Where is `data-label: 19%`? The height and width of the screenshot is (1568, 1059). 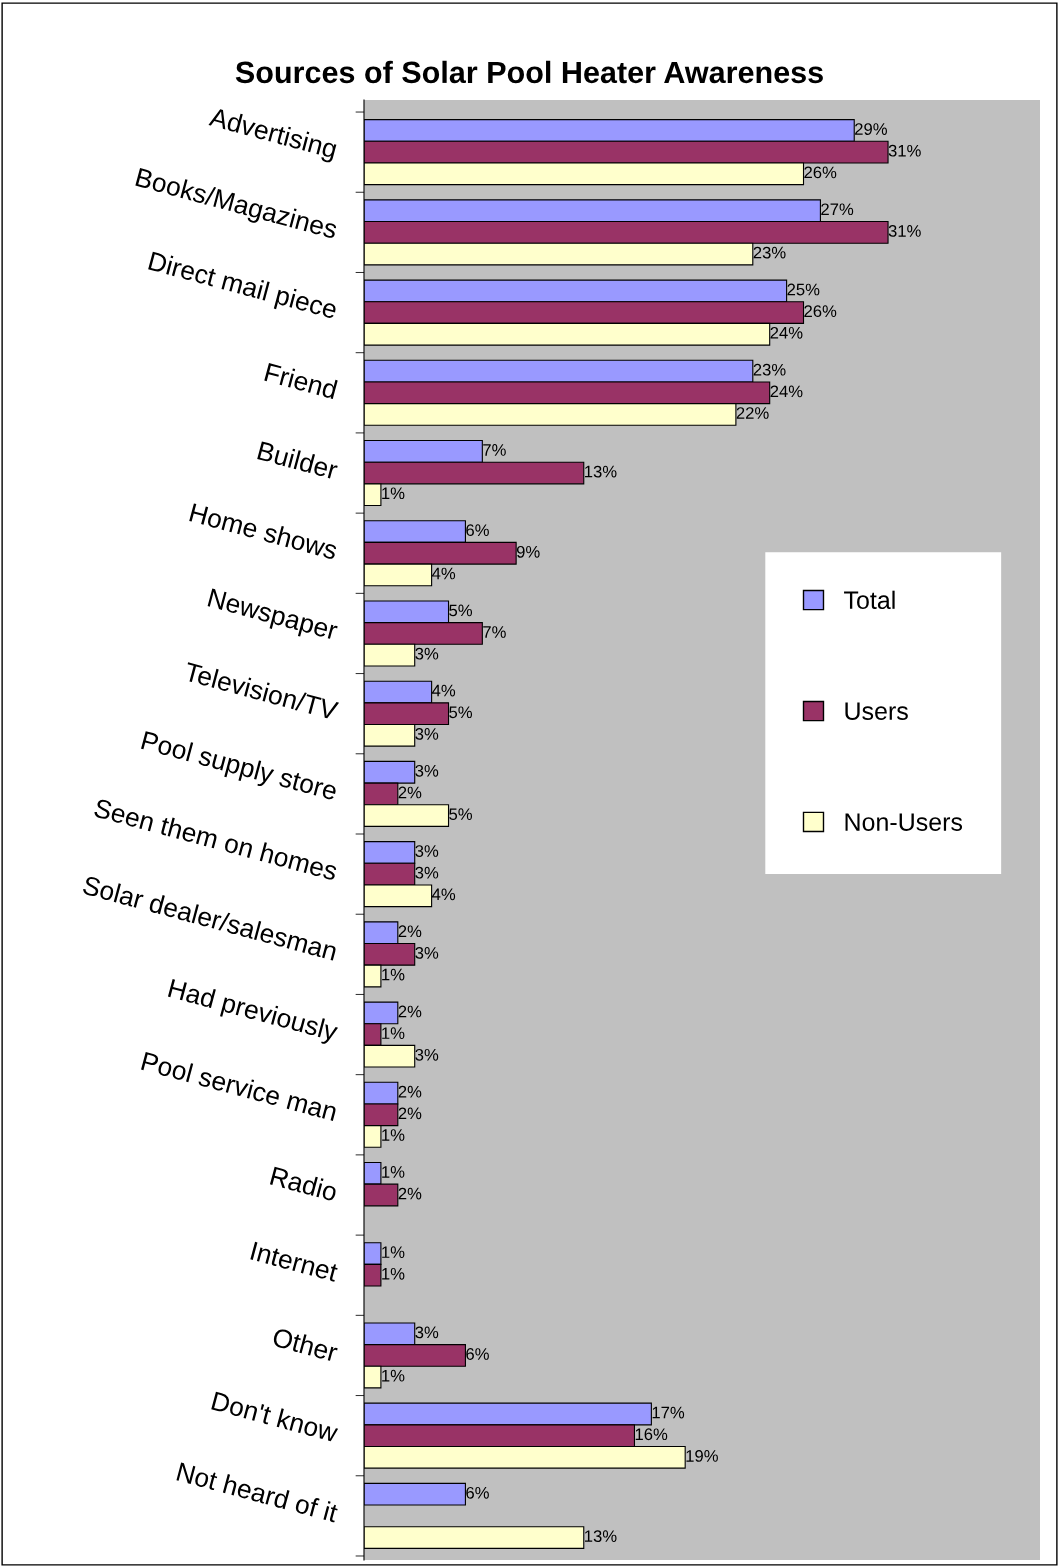 data-label: 19% is located at coordinates (702, 1455).